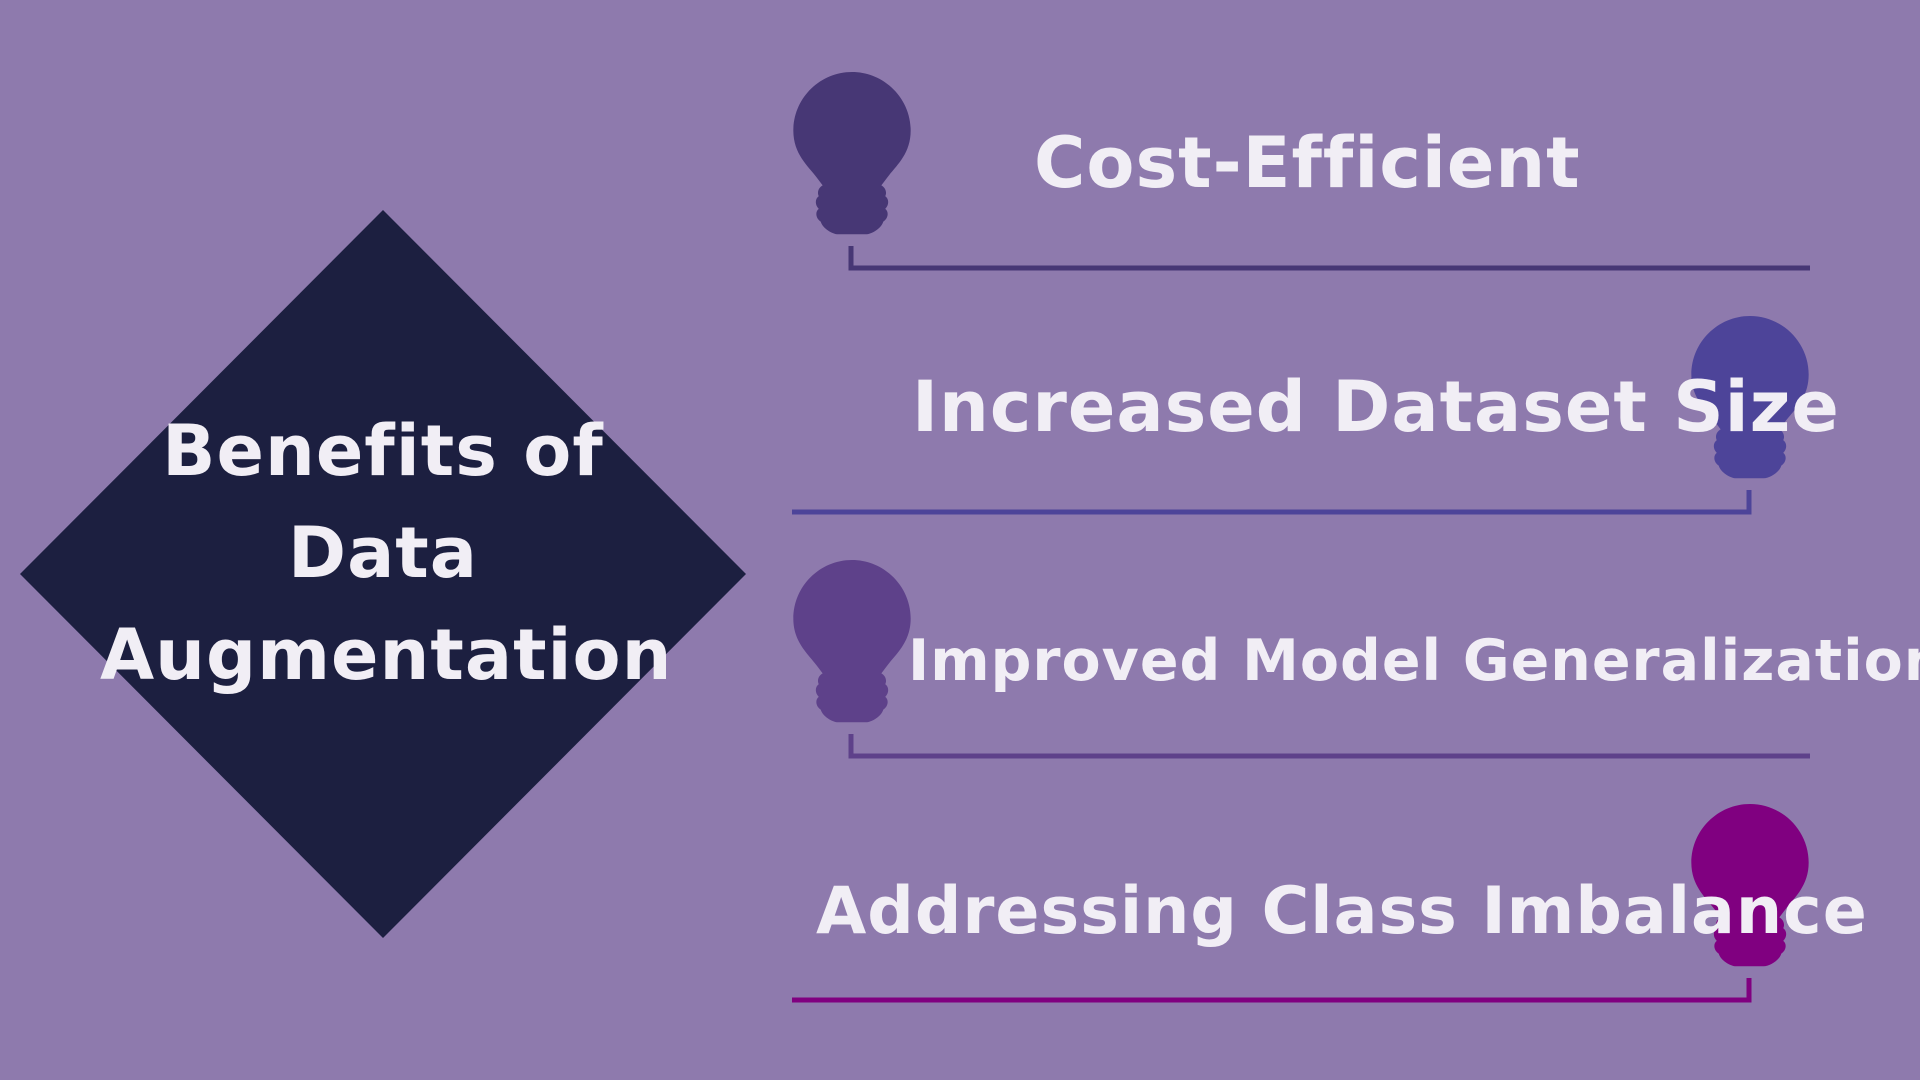 The width and height of the screenshot is (1920, 1080). Describe the element at coordinates (1307, 163) in the screenshot. I see `benefit-label-cost-efficient: Cost-Efficient` at that location.